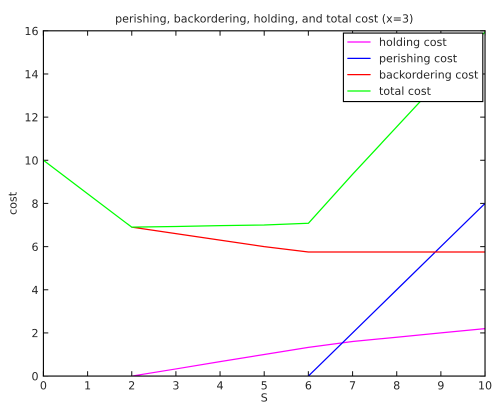 The width and height of the screenshot is (499, 411). Describe the element at coordinates (131, 385) in the screenshot. I see `x-tick-label: 2` at that location.